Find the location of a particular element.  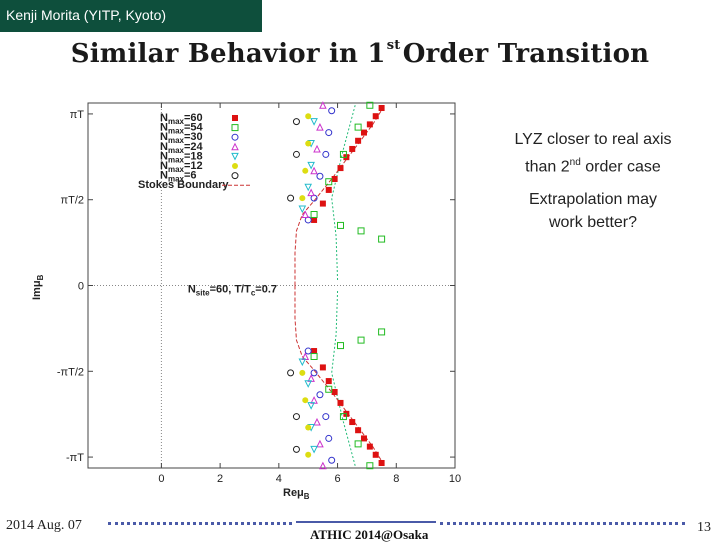

y-tick-label-0: πT is located at coordinates (77, 115).